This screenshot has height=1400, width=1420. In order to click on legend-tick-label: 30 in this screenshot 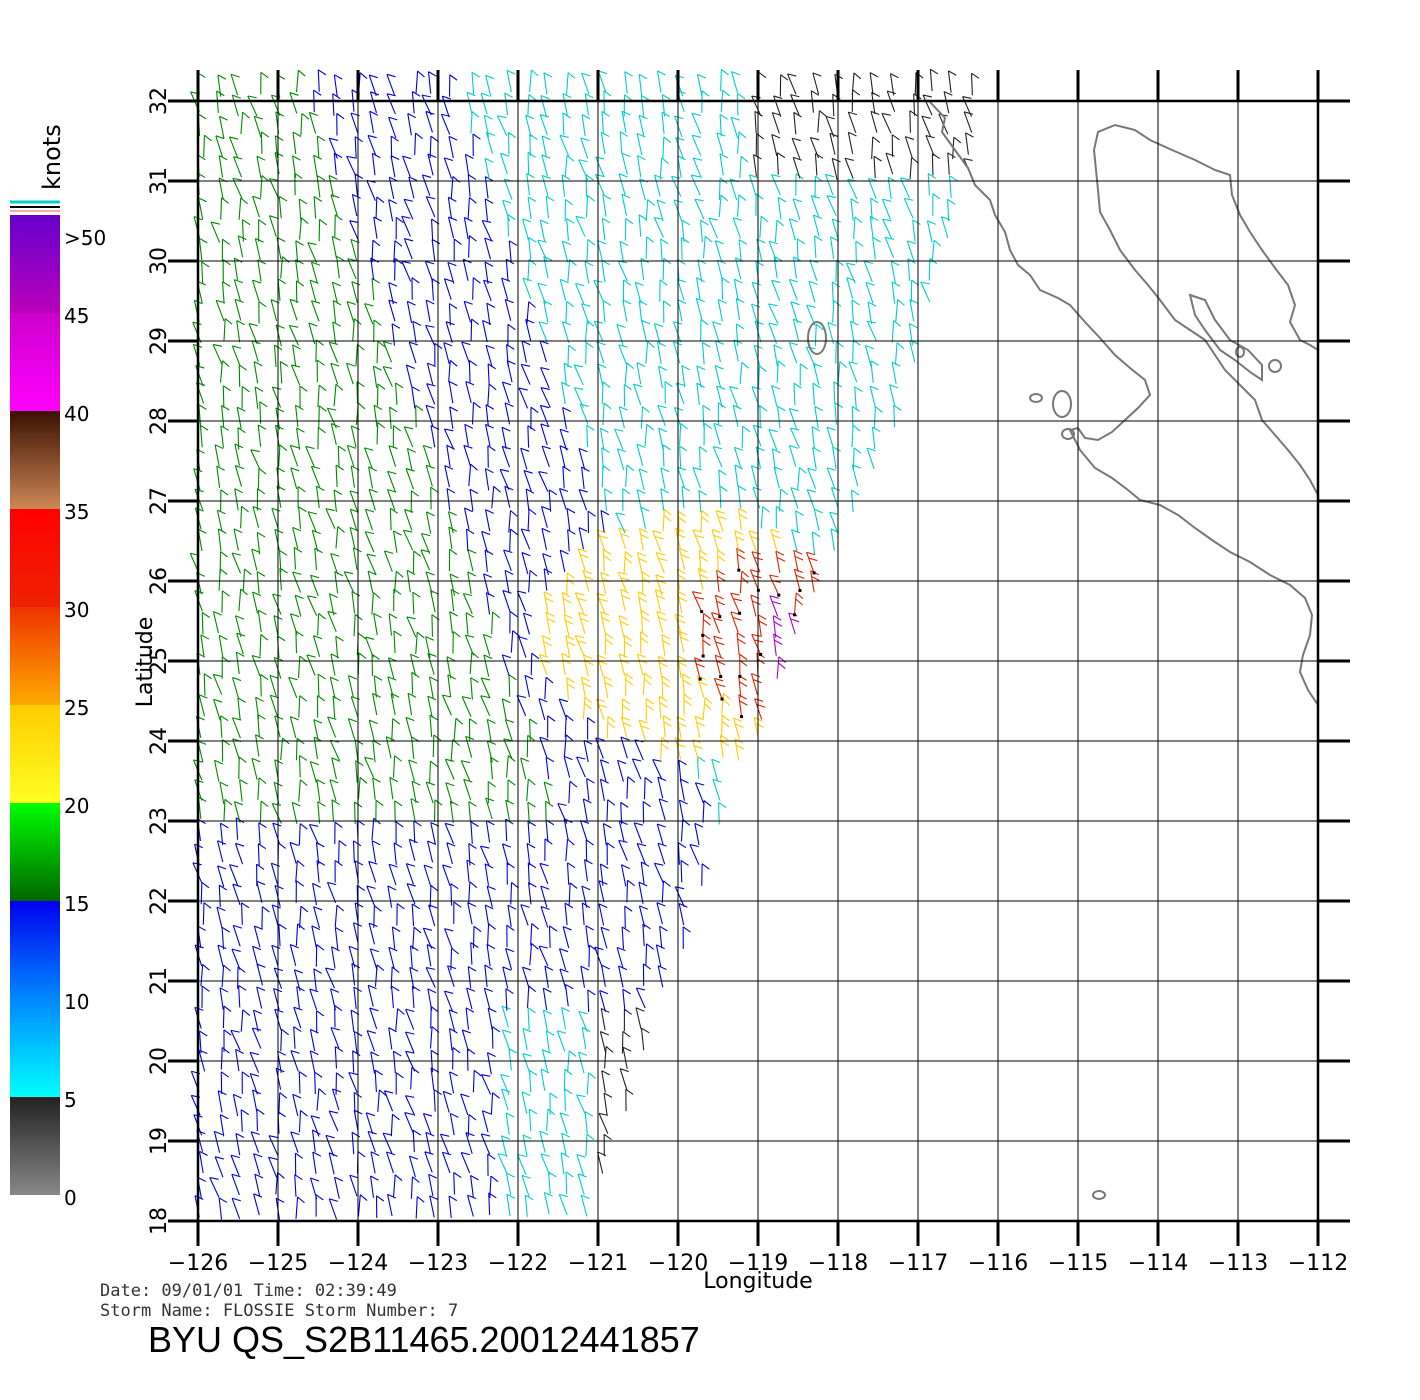, I will do `click(76, 610)`.